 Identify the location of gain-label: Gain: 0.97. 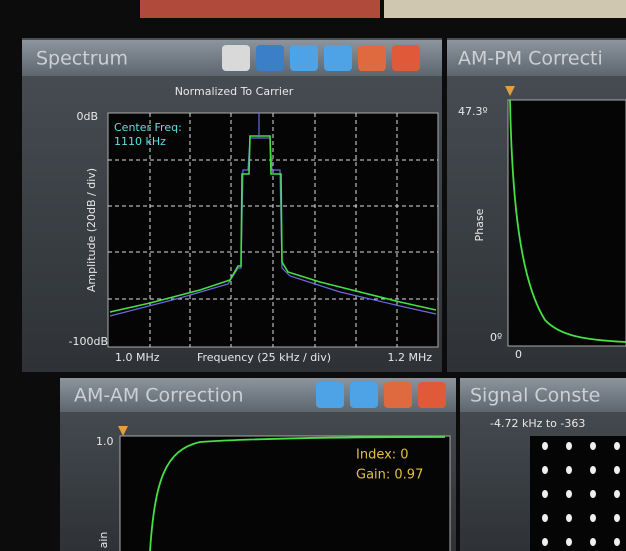
(389, 475).